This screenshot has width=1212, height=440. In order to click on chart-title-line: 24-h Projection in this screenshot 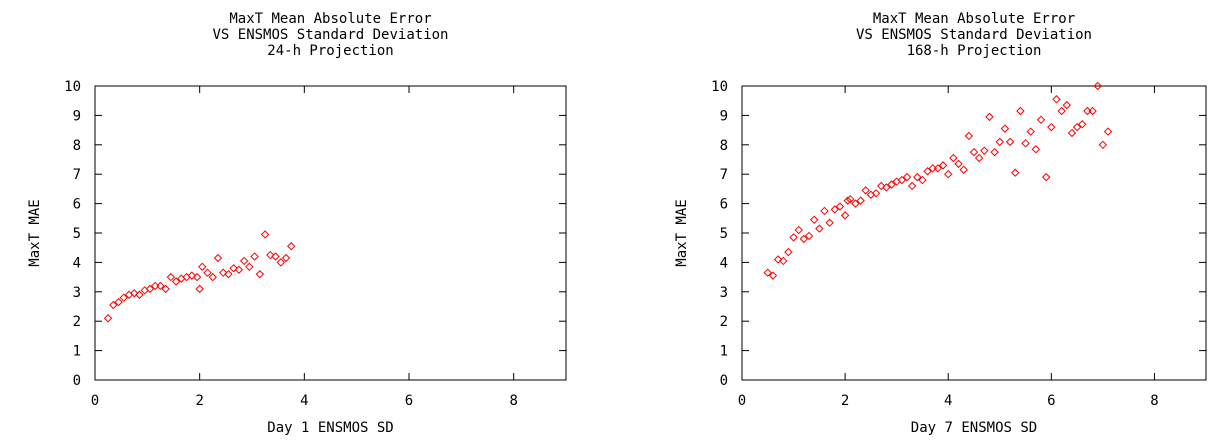, I will do `click(330, 51)`.